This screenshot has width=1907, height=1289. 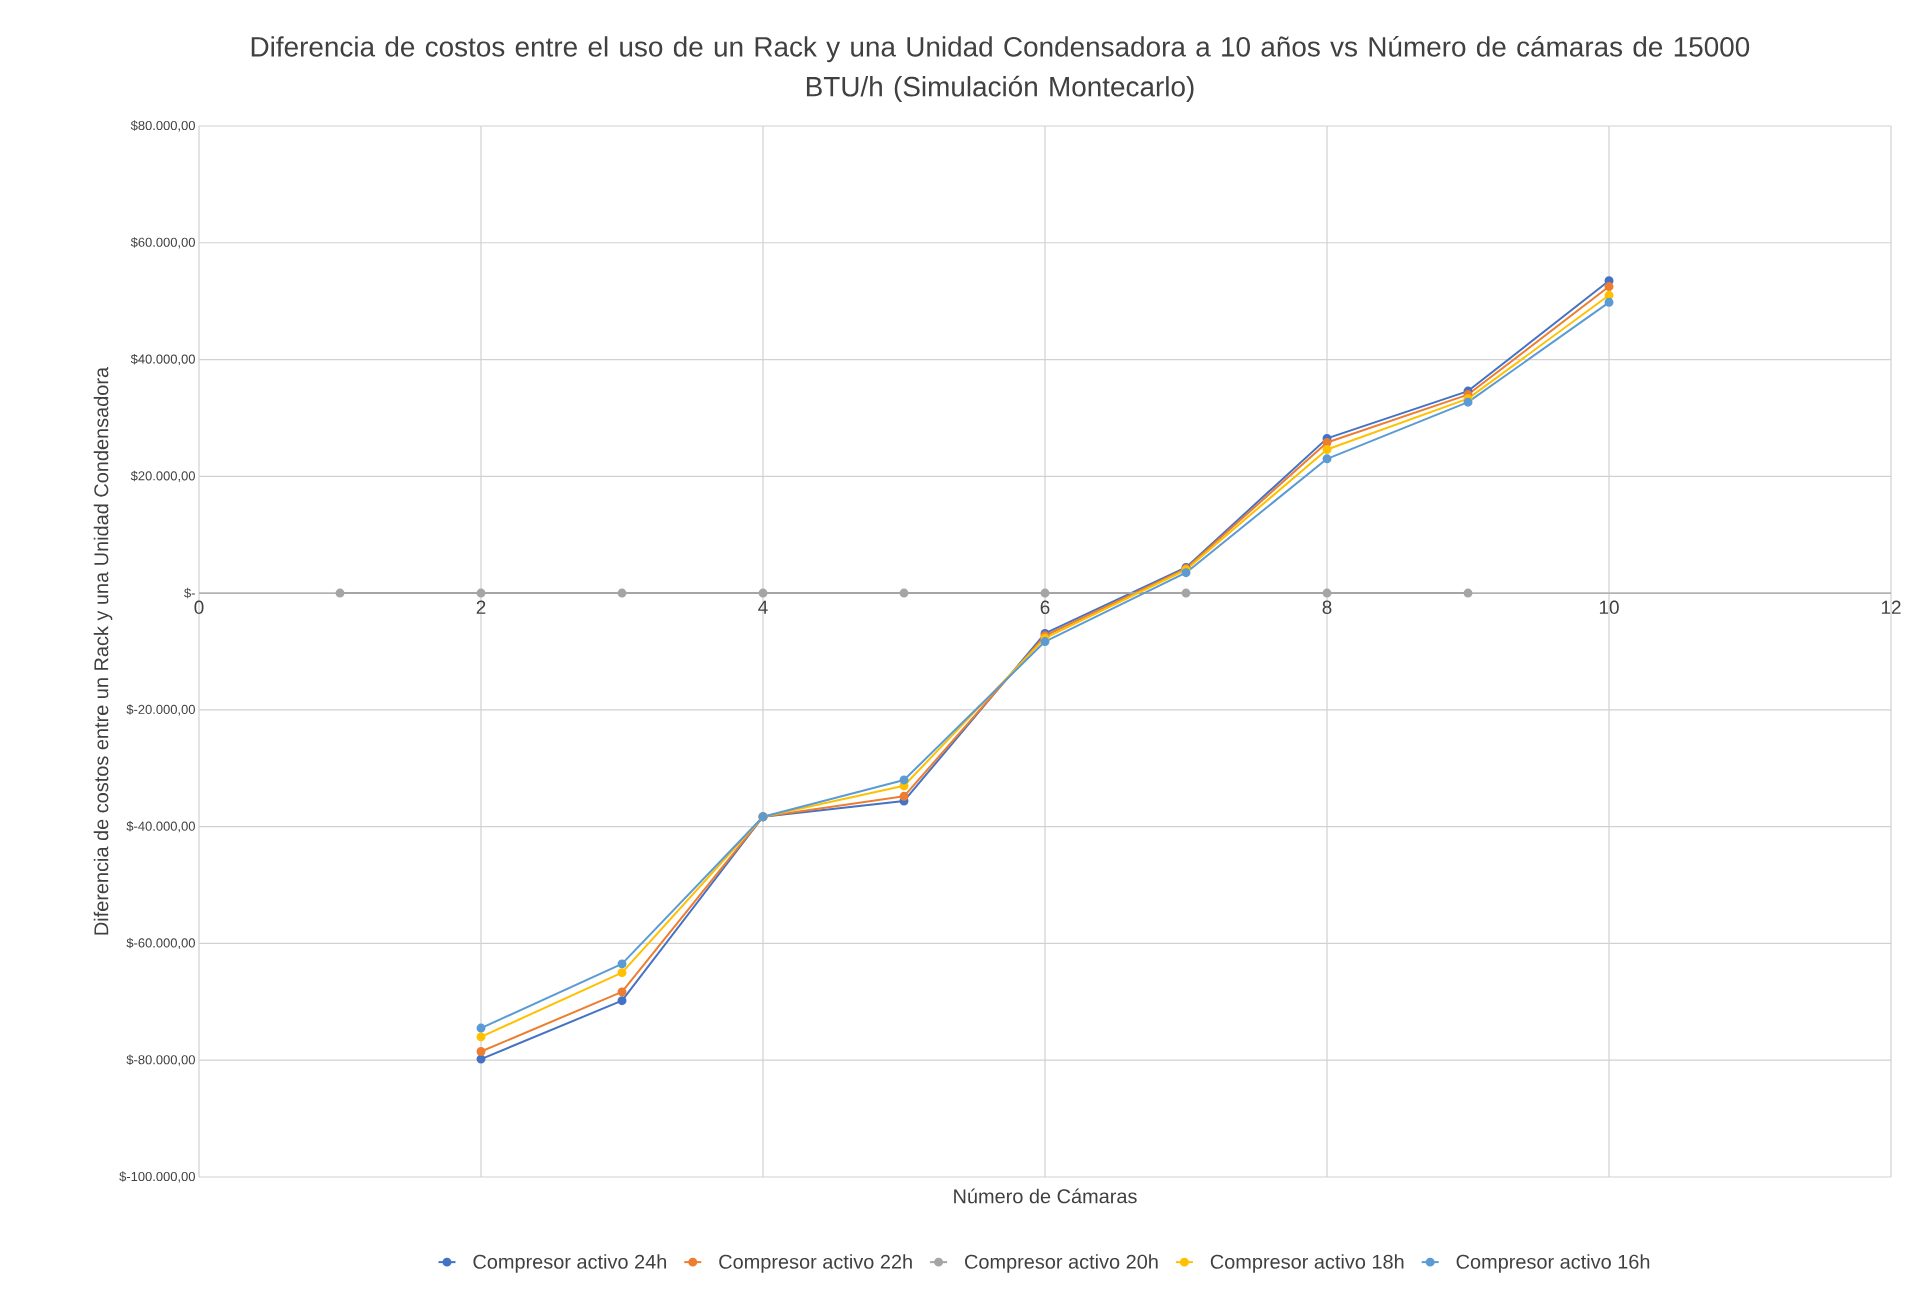 What do you see at coordinates (1327, 607) in the screenshot?
I see `x-tick-label: 8` at bounding box center [1327, 607].